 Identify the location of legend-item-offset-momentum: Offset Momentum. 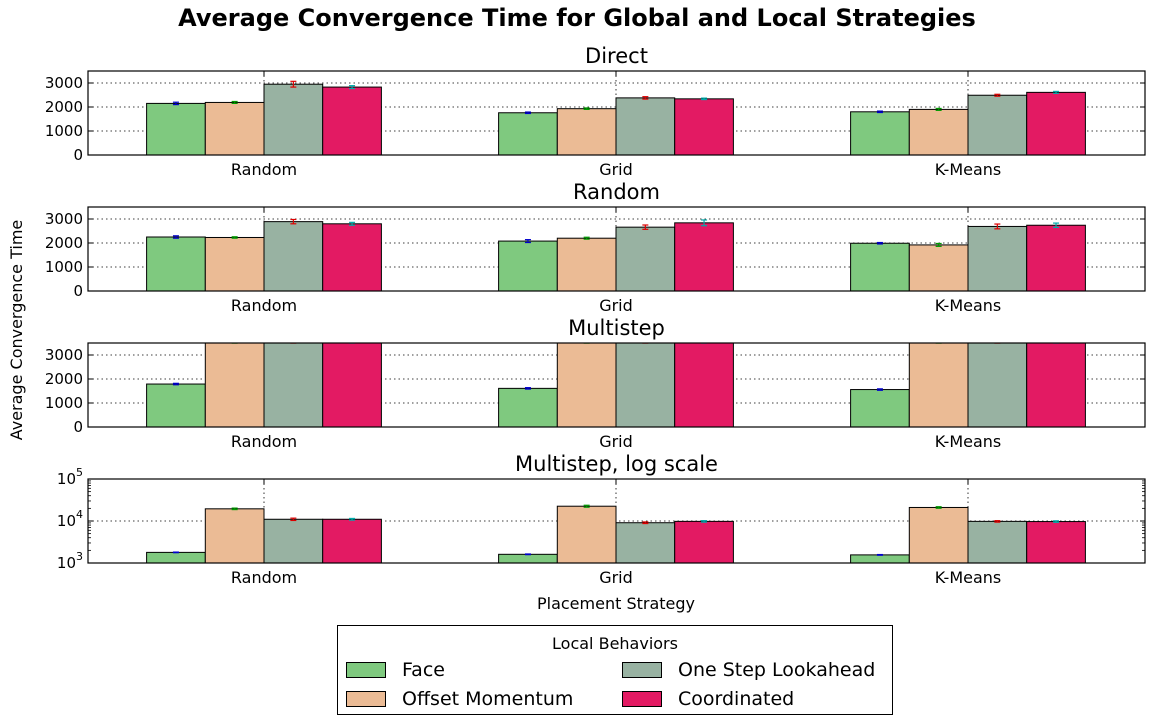
(459, 699).